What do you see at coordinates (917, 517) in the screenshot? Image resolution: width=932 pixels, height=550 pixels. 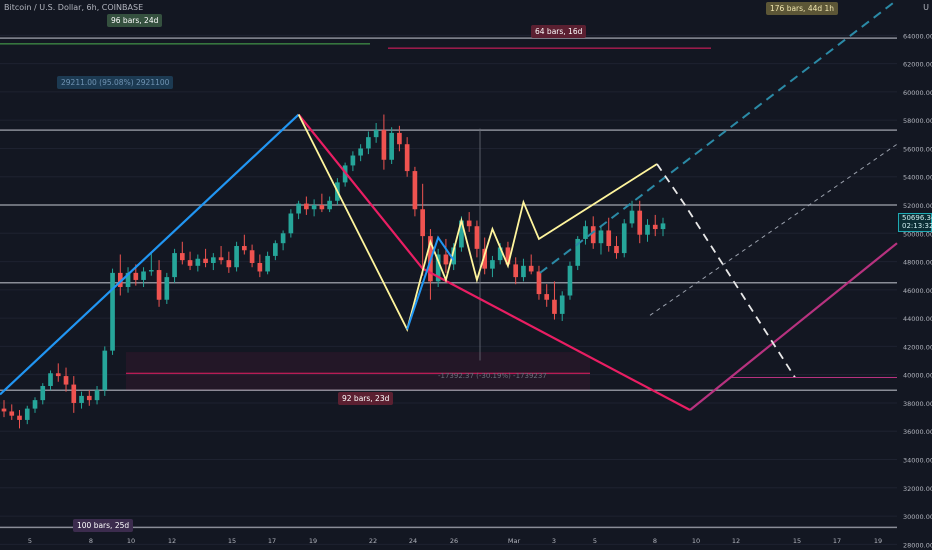 I see `price-tick-label: 30000.00` at bounding box center [917, 517].